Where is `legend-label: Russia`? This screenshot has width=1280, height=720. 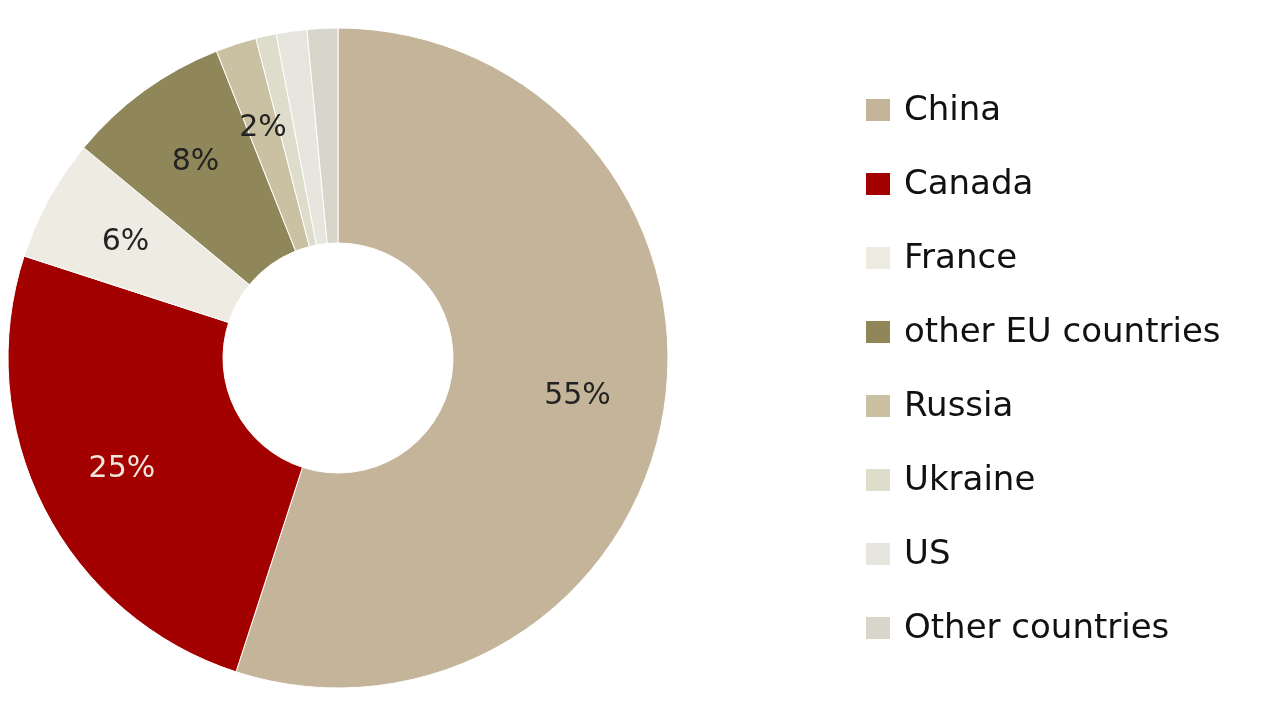
legend-label: Russia is located at coordinates (959, 403).